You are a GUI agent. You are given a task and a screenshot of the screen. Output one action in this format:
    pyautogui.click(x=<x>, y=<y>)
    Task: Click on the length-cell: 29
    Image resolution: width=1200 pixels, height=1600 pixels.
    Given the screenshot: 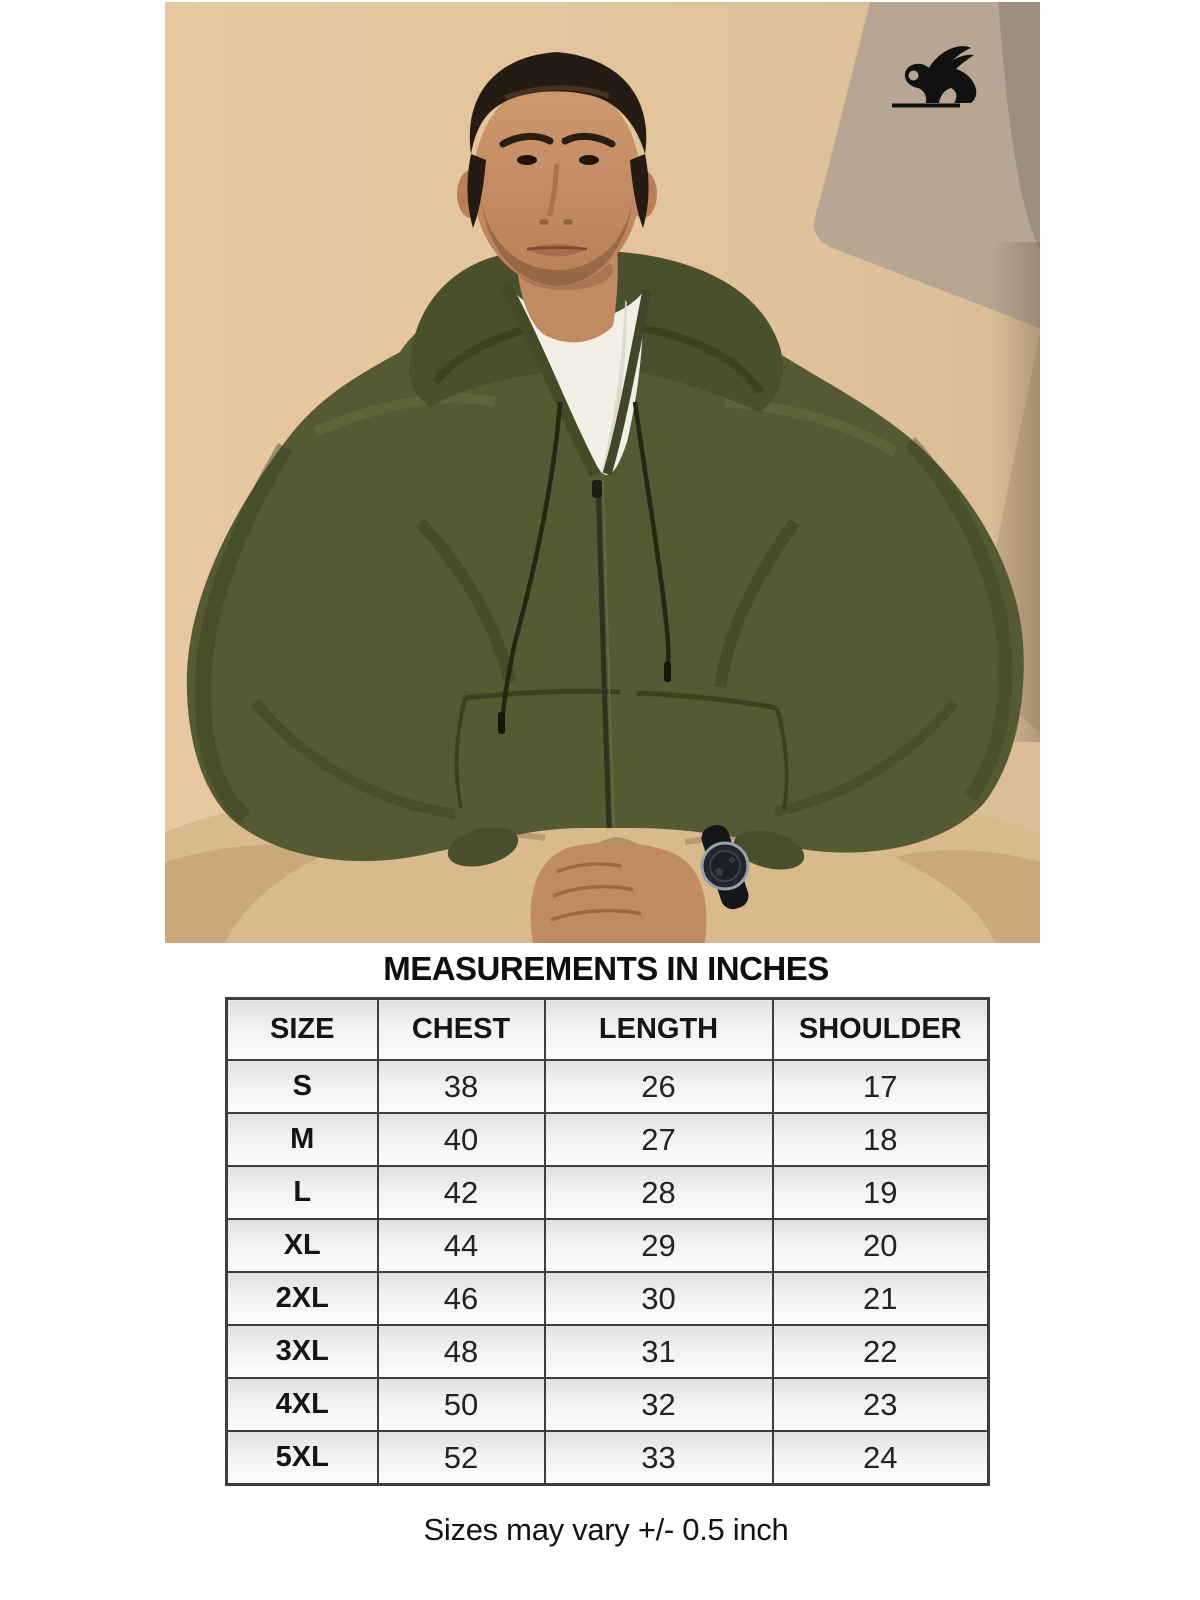 What is the action you would take?
    pyautogui.click(x=658, y=1245)
    